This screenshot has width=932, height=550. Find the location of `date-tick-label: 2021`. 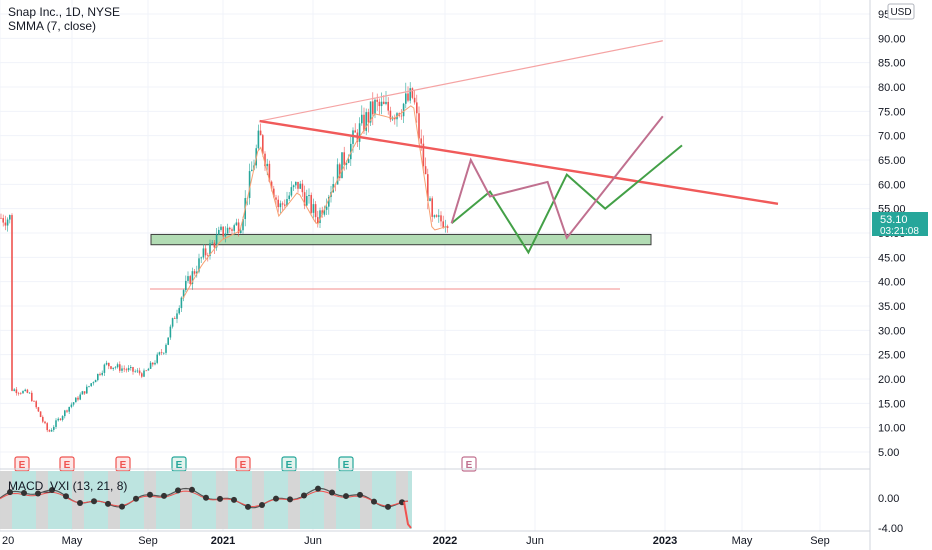

date-tick-label: 2021 is located at coordinates (223, 541).